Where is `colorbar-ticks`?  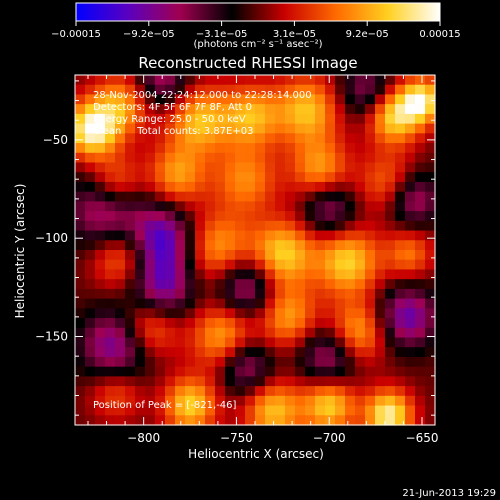
colorbar-ticks is located at coordinates (258, 23).